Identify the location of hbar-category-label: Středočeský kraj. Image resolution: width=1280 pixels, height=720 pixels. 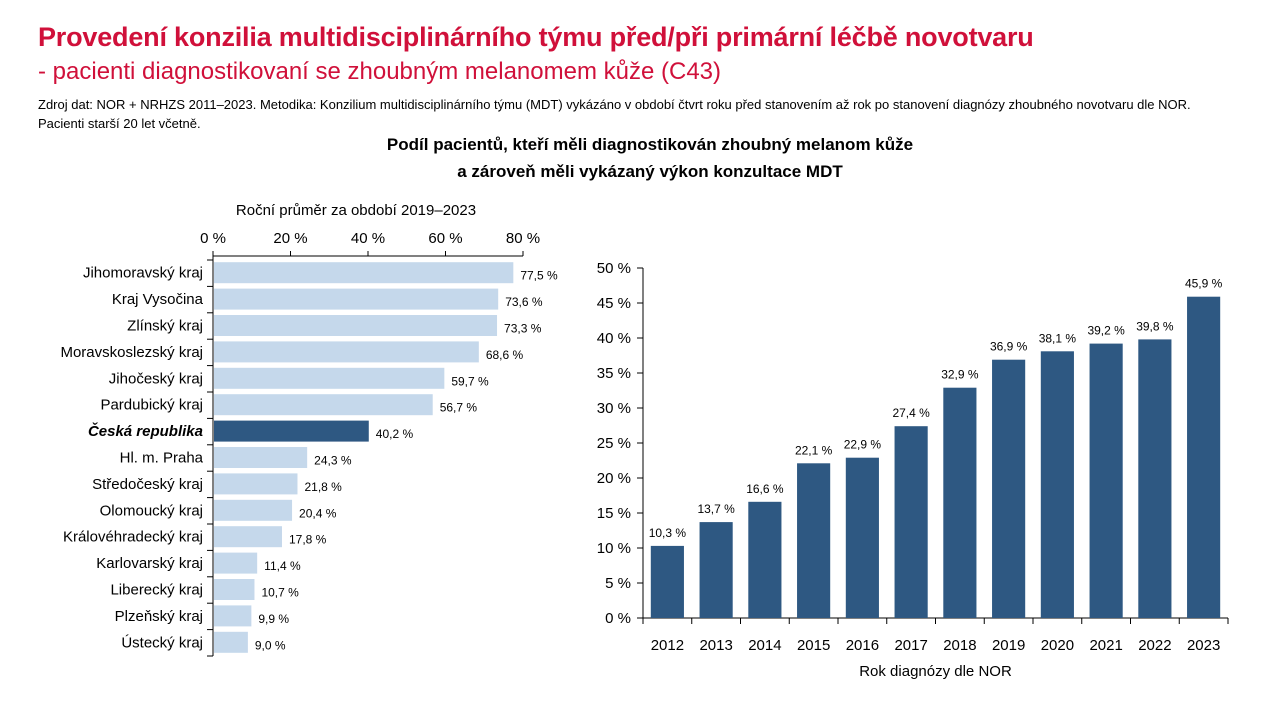
(147, 484).